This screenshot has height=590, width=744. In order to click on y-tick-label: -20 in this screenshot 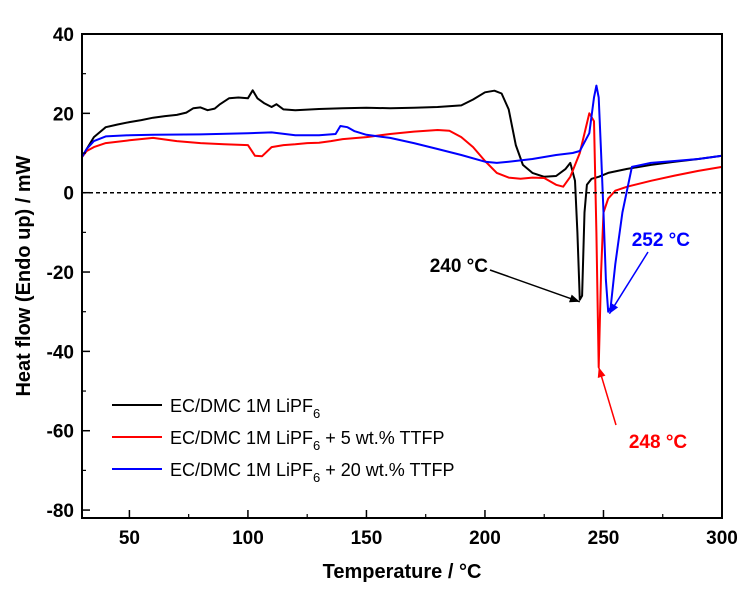, I will do `click(60, 273)`.